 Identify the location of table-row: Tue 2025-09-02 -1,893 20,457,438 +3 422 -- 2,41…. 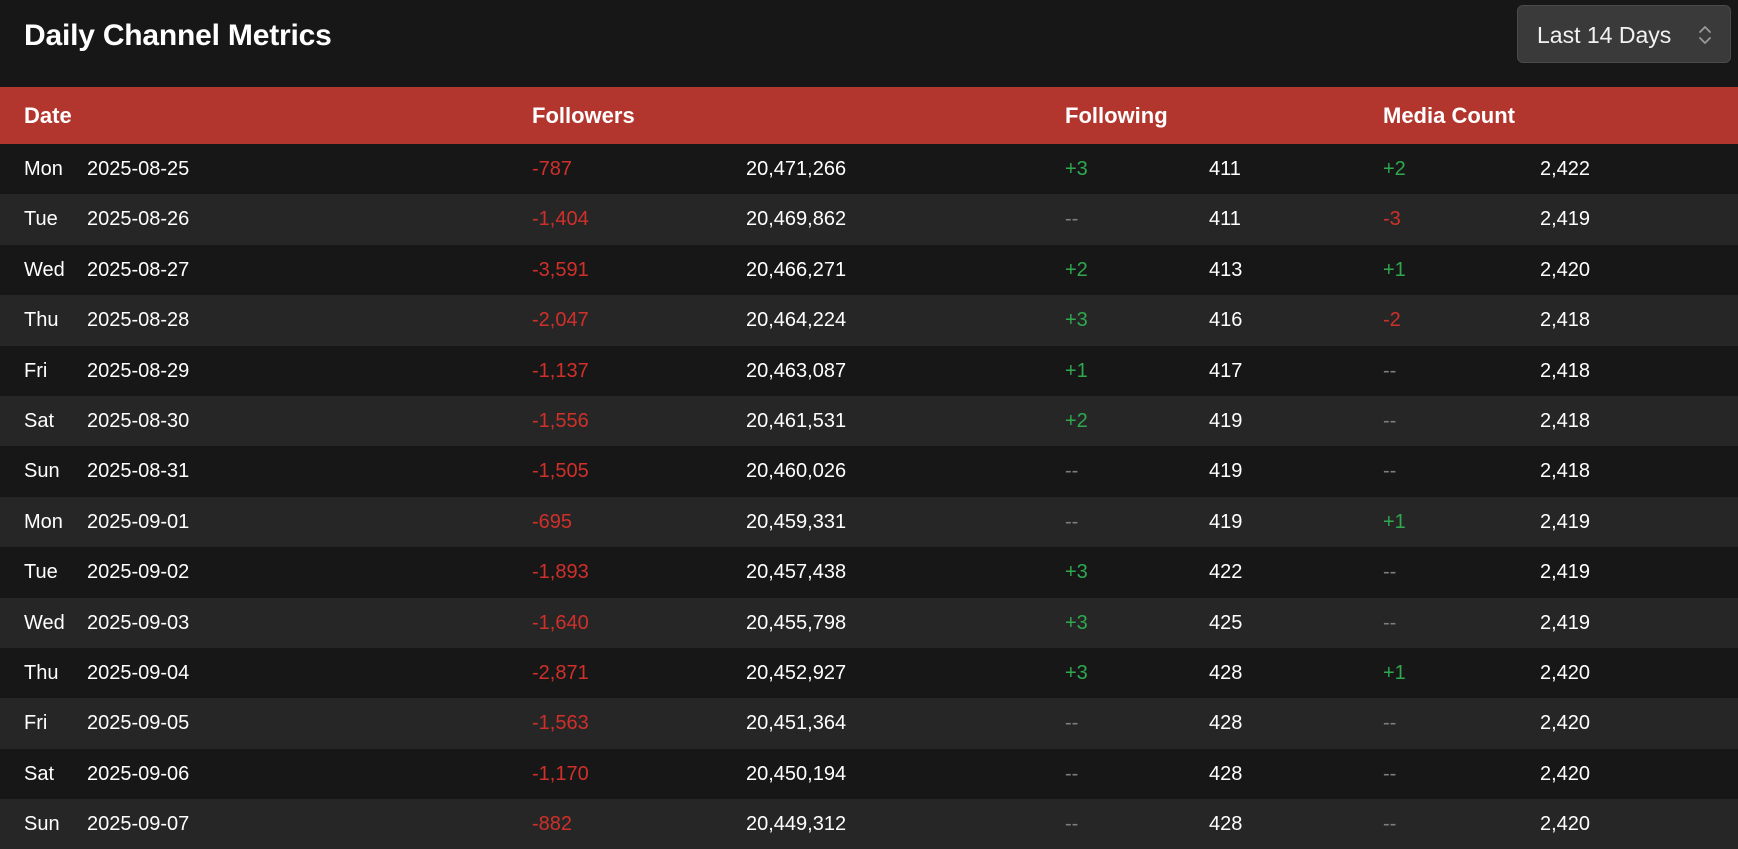
(869, 572).